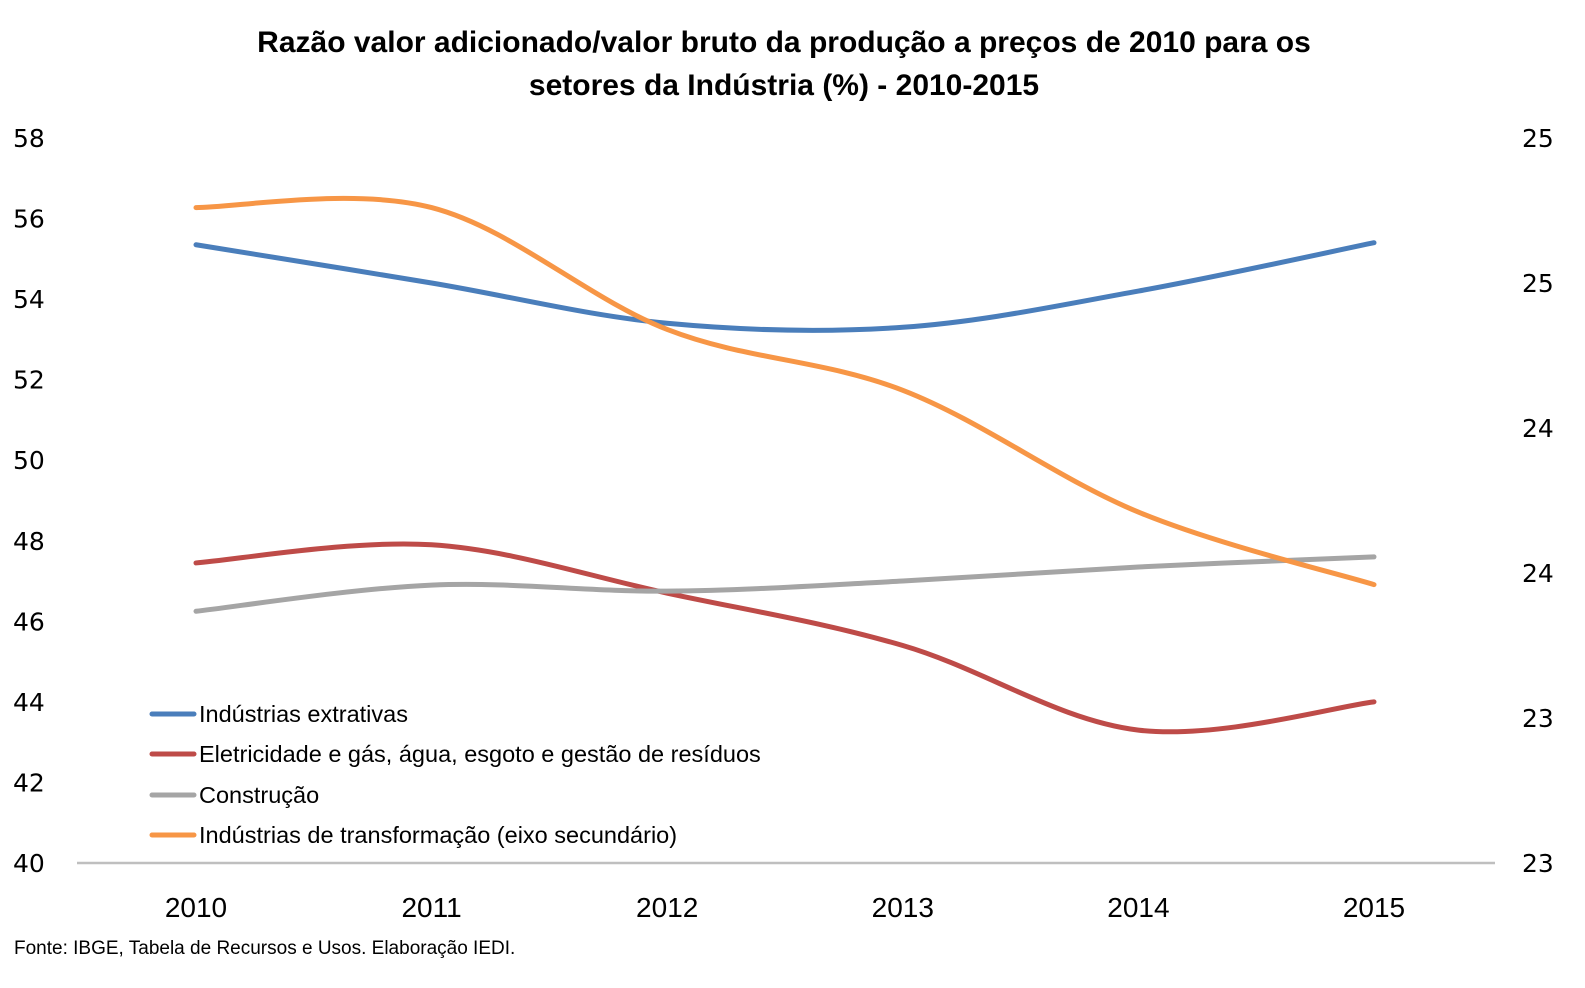  I want to click on series-2-line, so click(785, 584).